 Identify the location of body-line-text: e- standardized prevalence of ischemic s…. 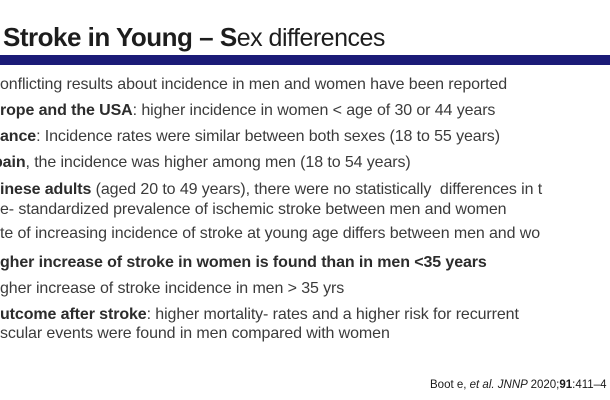
(253, 209).